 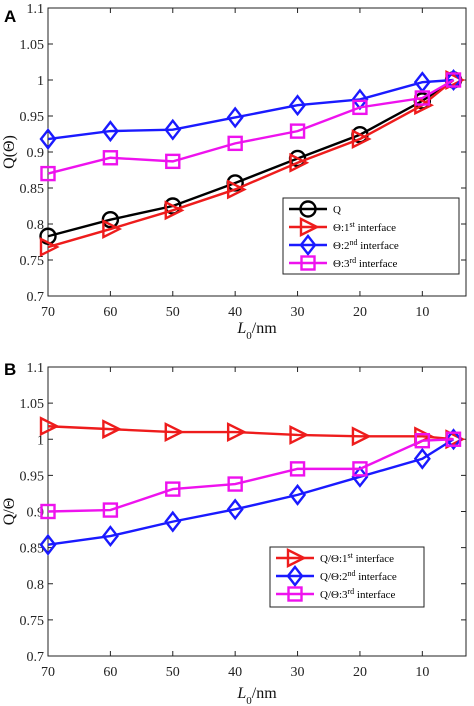 I want to click on legend-label: Q, so click(x=337, y=210).